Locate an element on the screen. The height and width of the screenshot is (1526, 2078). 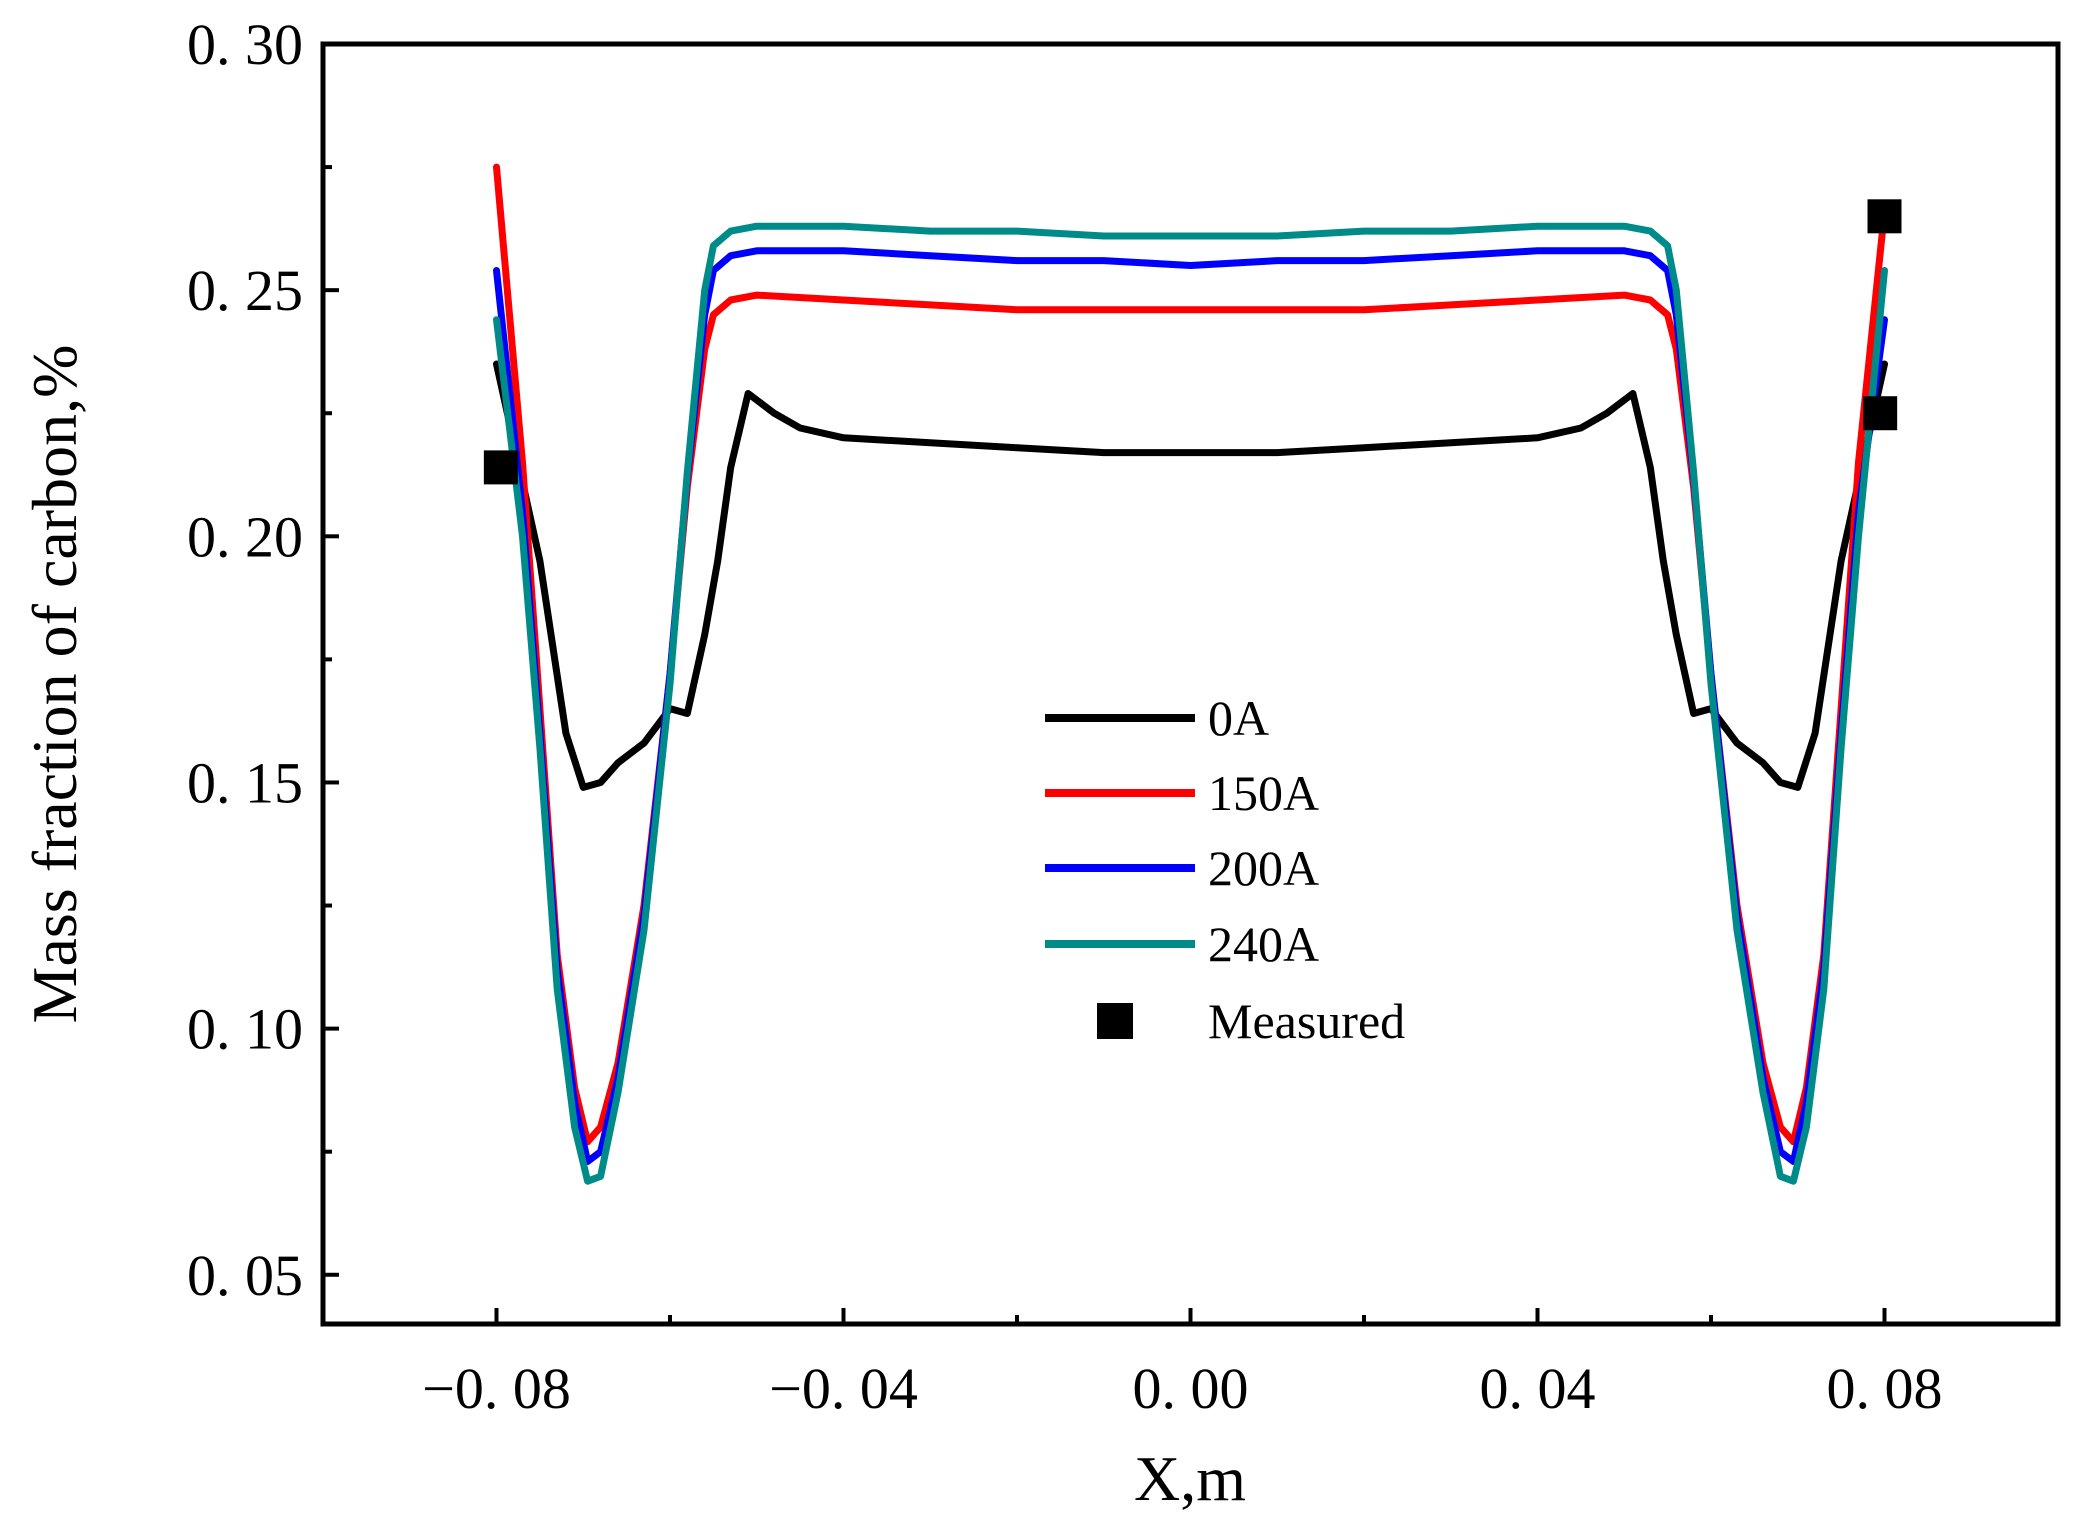
measured-points is located at coordinates (1192, 342).